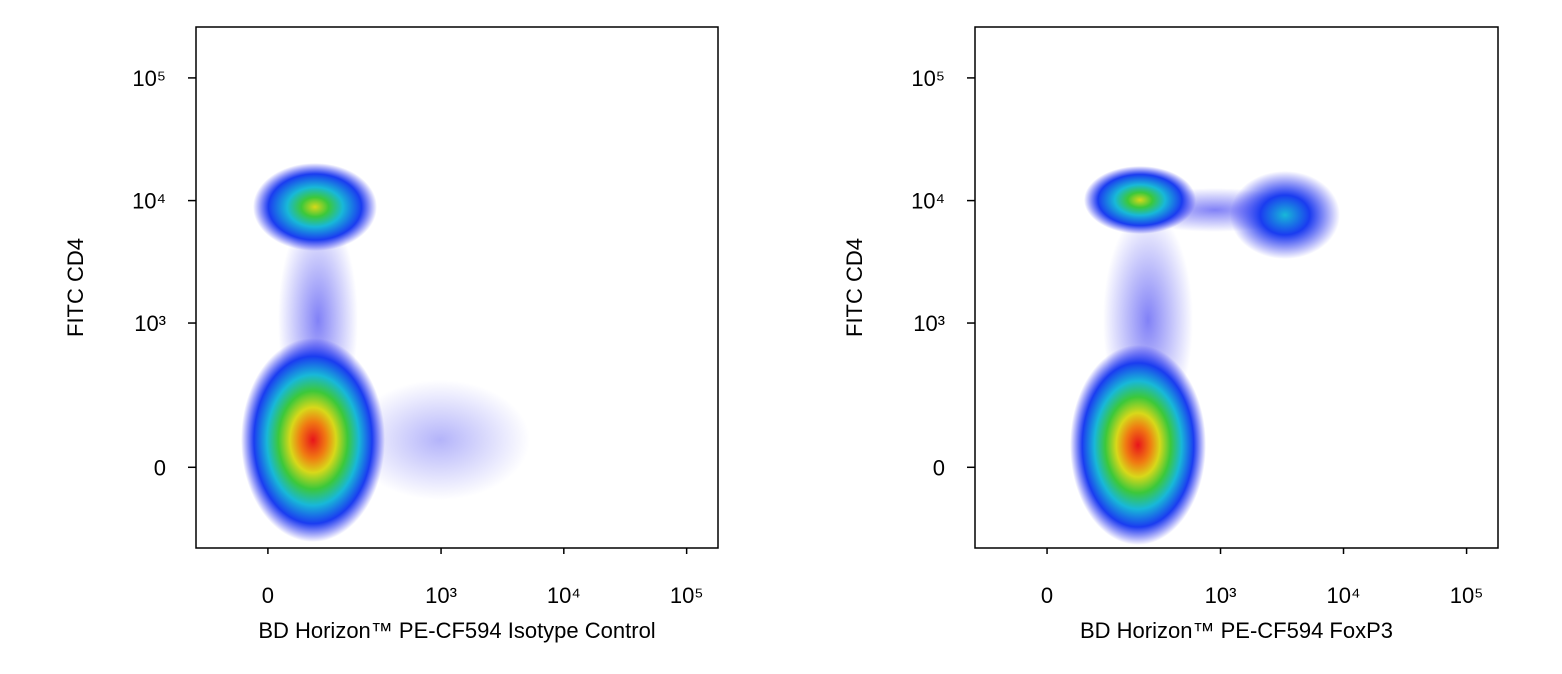 This screenshot has height=674, width=1562. I want to click on x-axis-label: BD Horizon™ PE-CF594 FoxP3, so click(1236, 630).